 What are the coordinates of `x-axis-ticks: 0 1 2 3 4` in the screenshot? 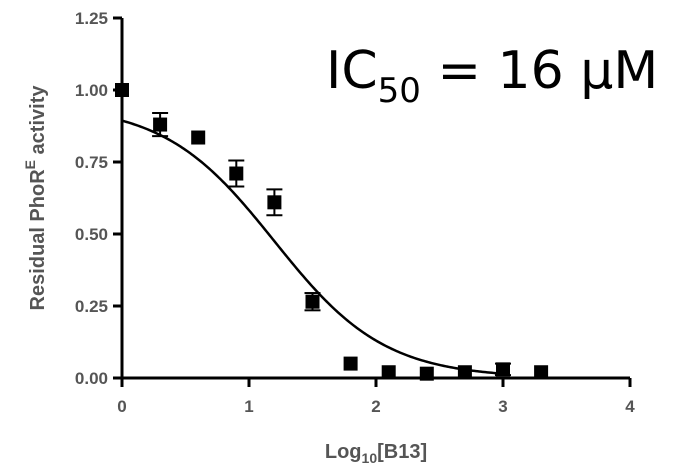 It's located at (376, 397).